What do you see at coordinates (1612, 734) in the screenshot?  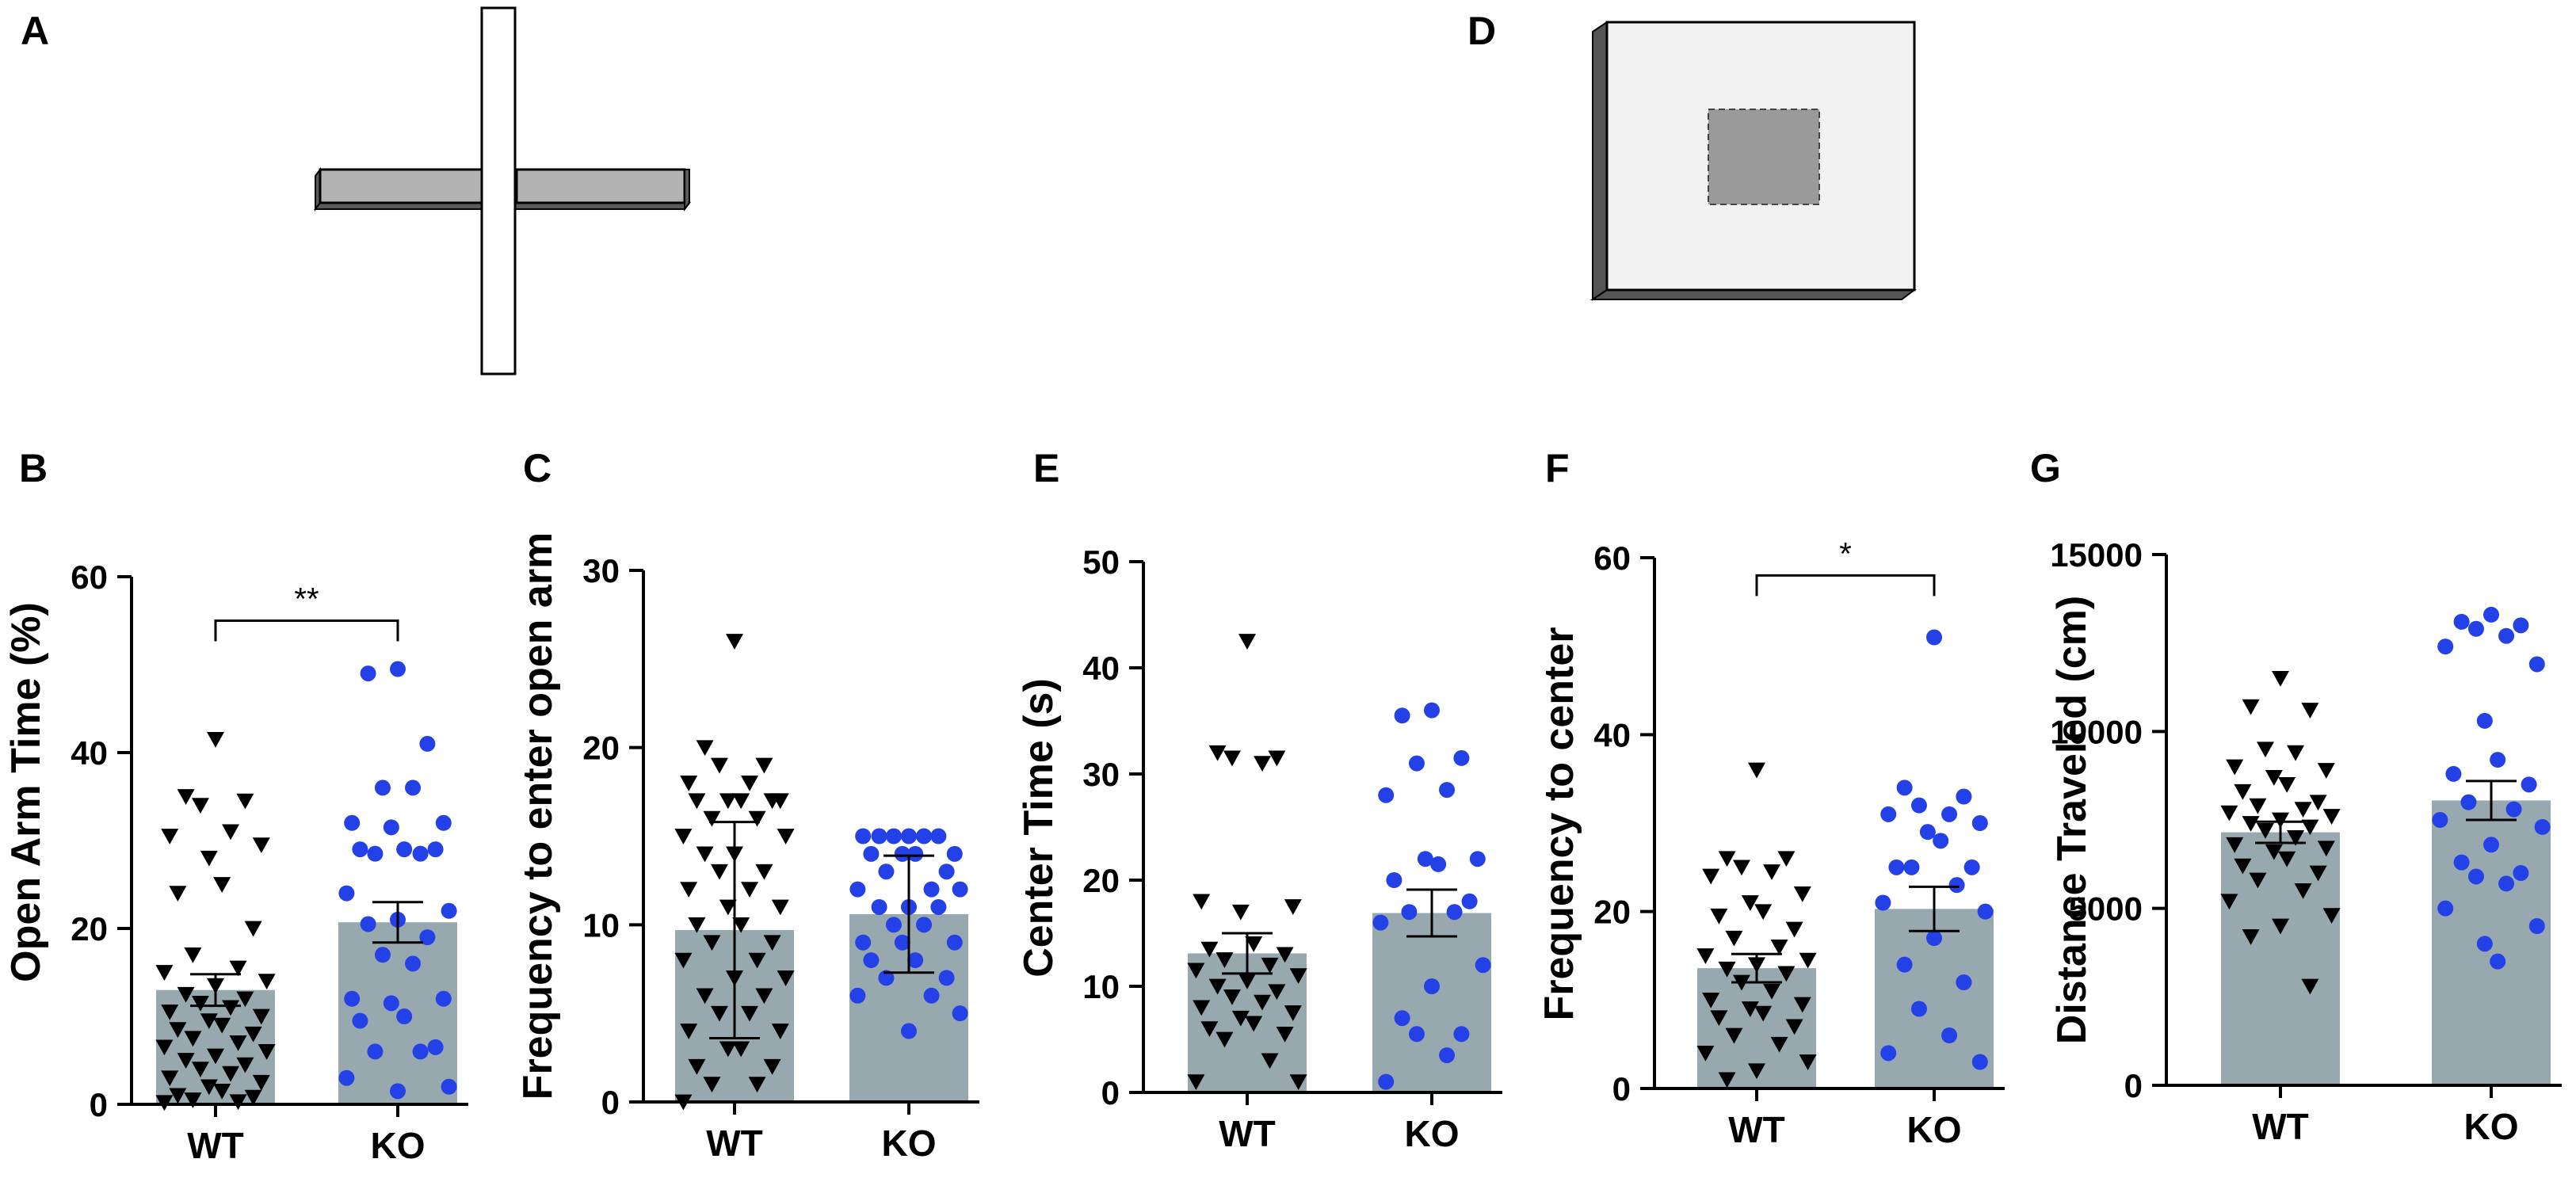 I see `y-tick-label: 40` at bounding box center [1612, 734].